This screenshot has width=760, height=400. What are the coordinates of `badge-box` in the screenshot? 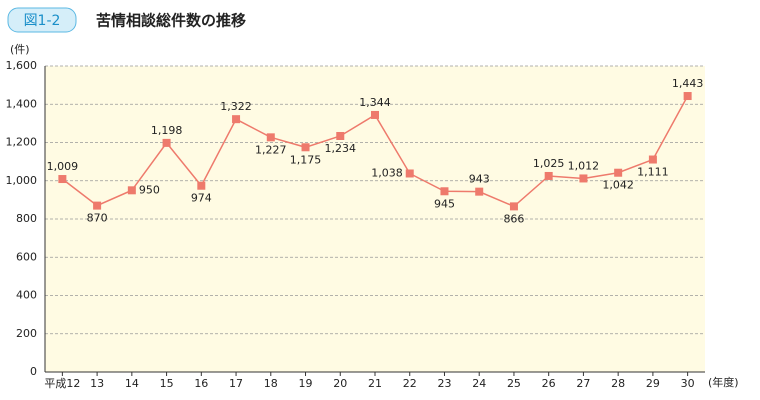 It's located at (42, 20).